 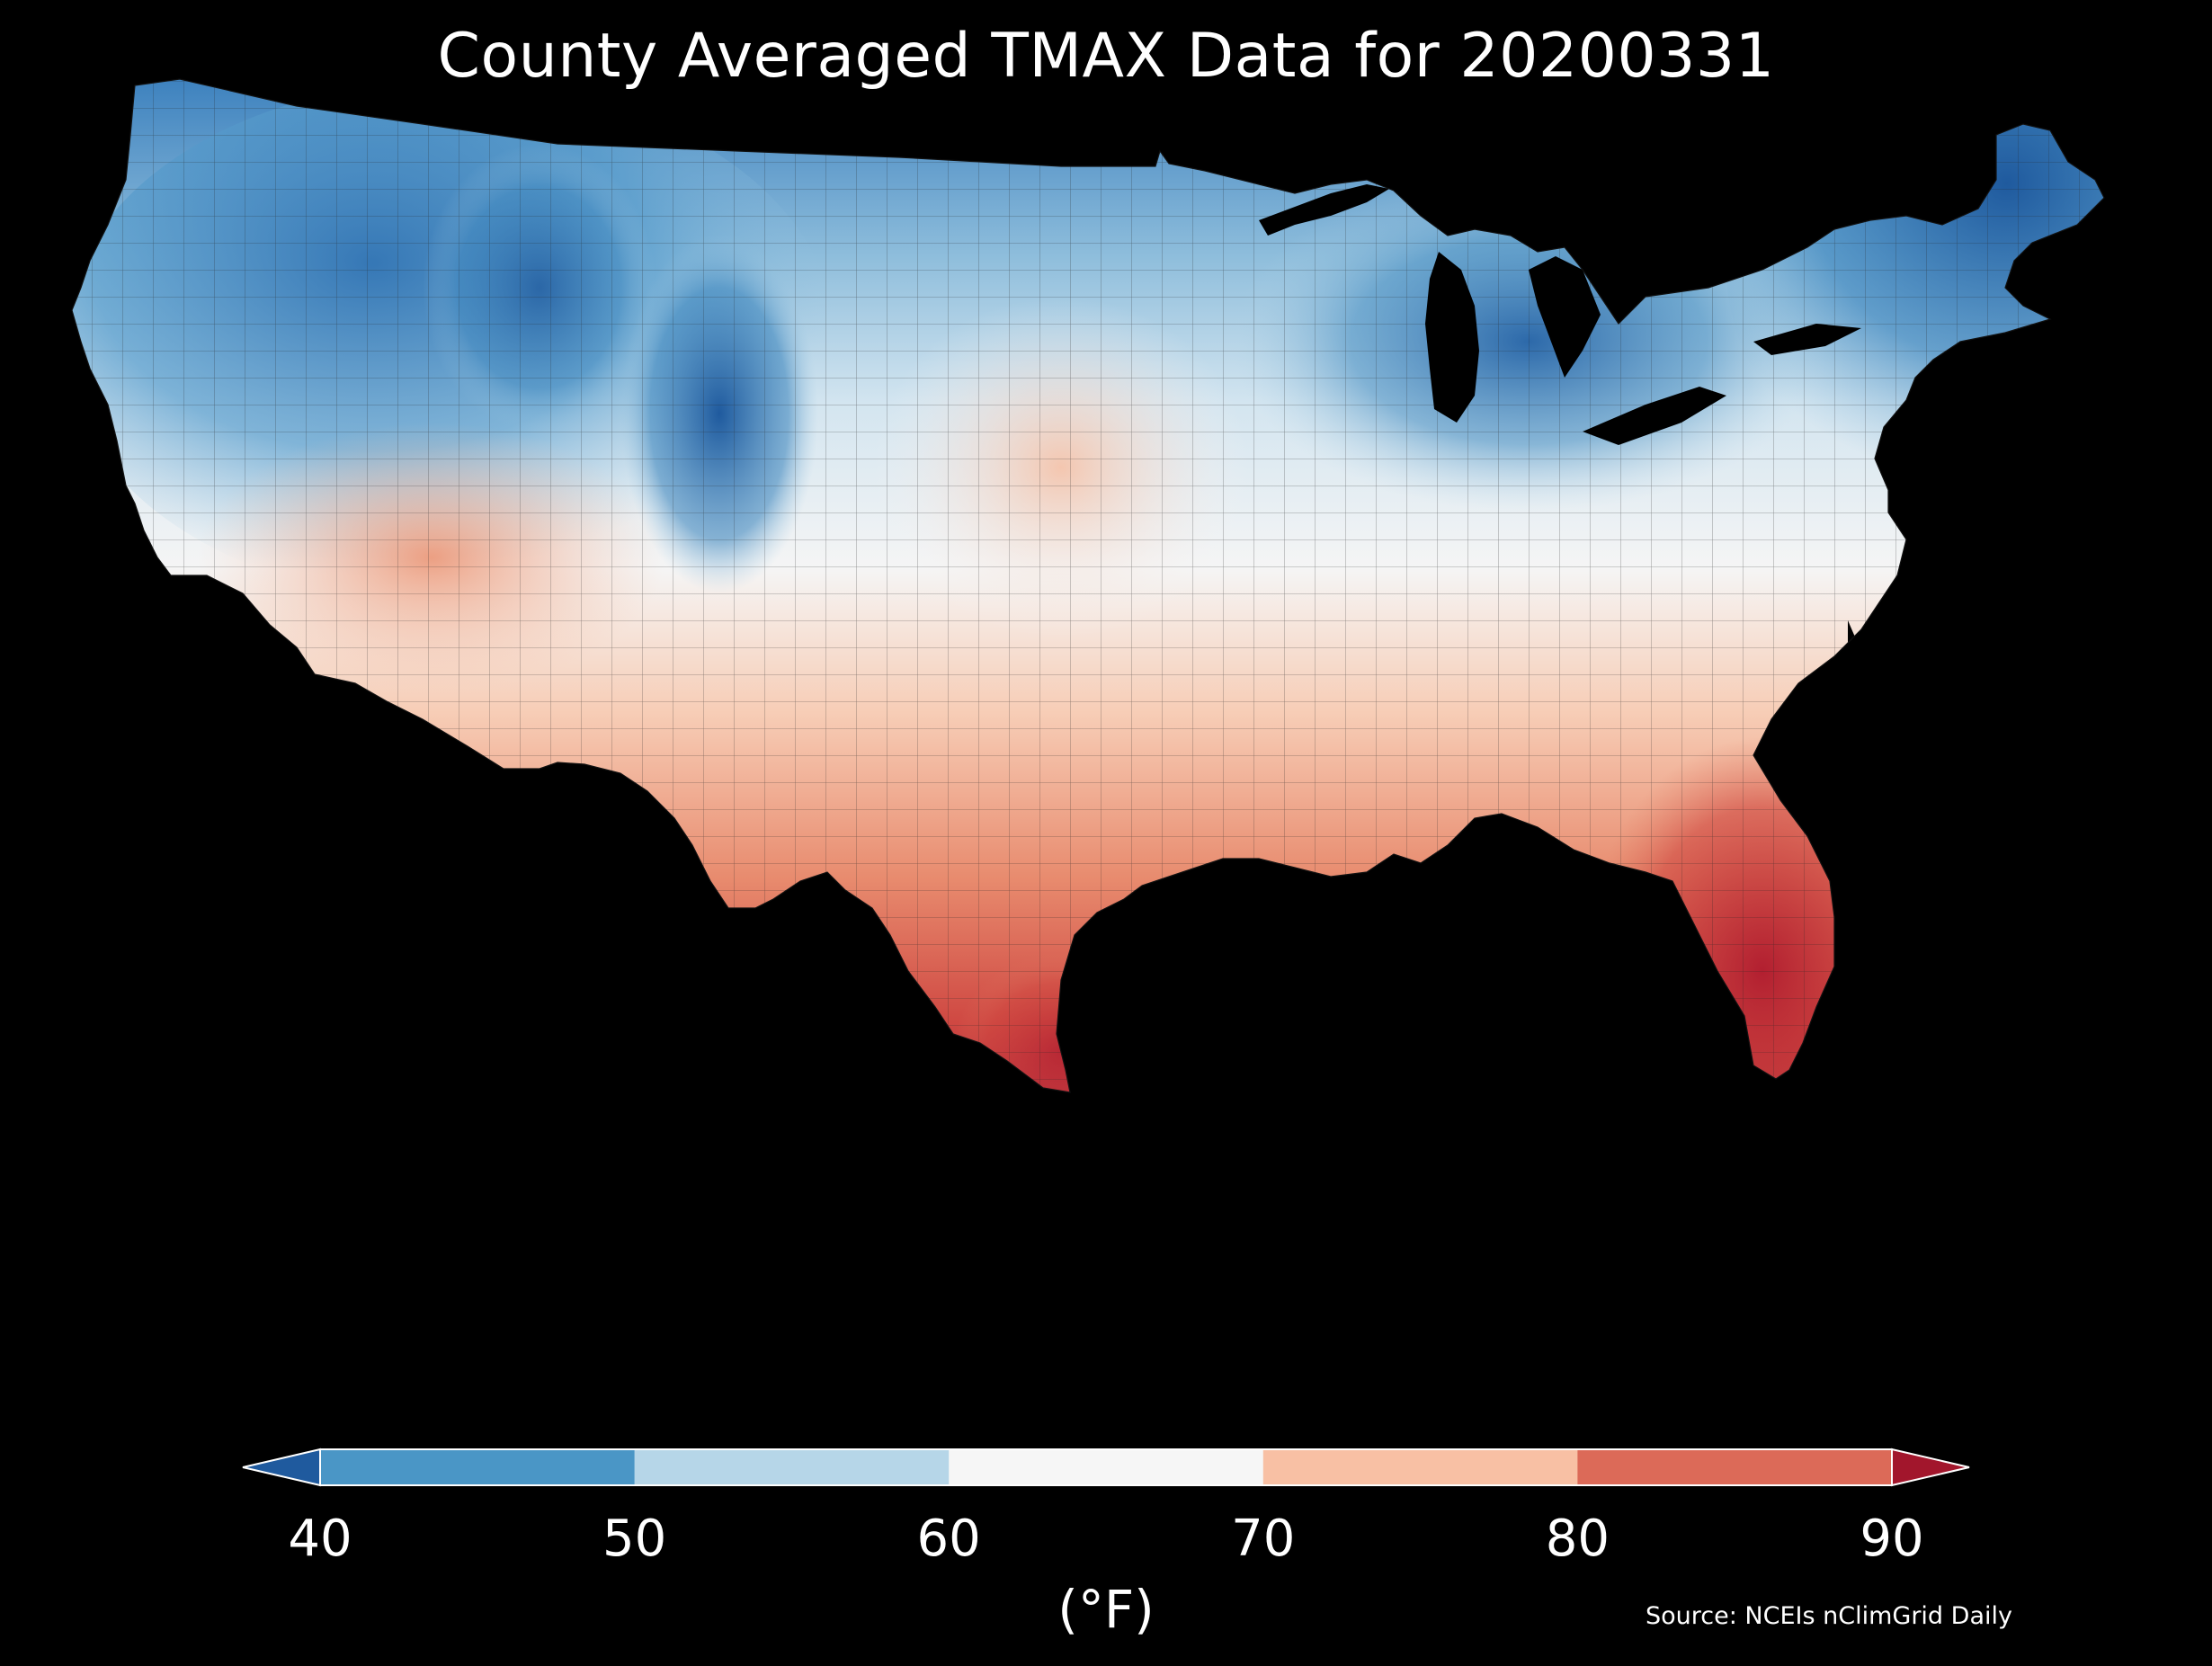 I want to click on colorbar-tick-40: 40, so click(x=320, y=1539).